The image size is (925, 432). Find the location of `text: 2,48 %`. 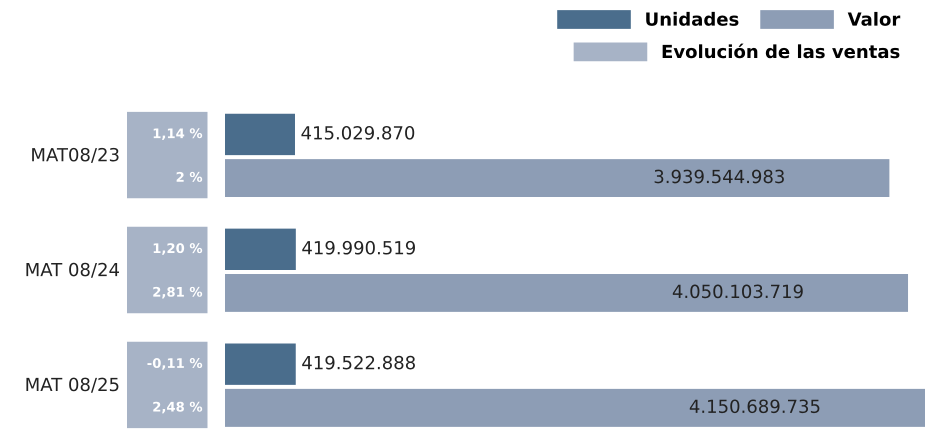

text: 2,48 % is located at coordinates (177, 408).